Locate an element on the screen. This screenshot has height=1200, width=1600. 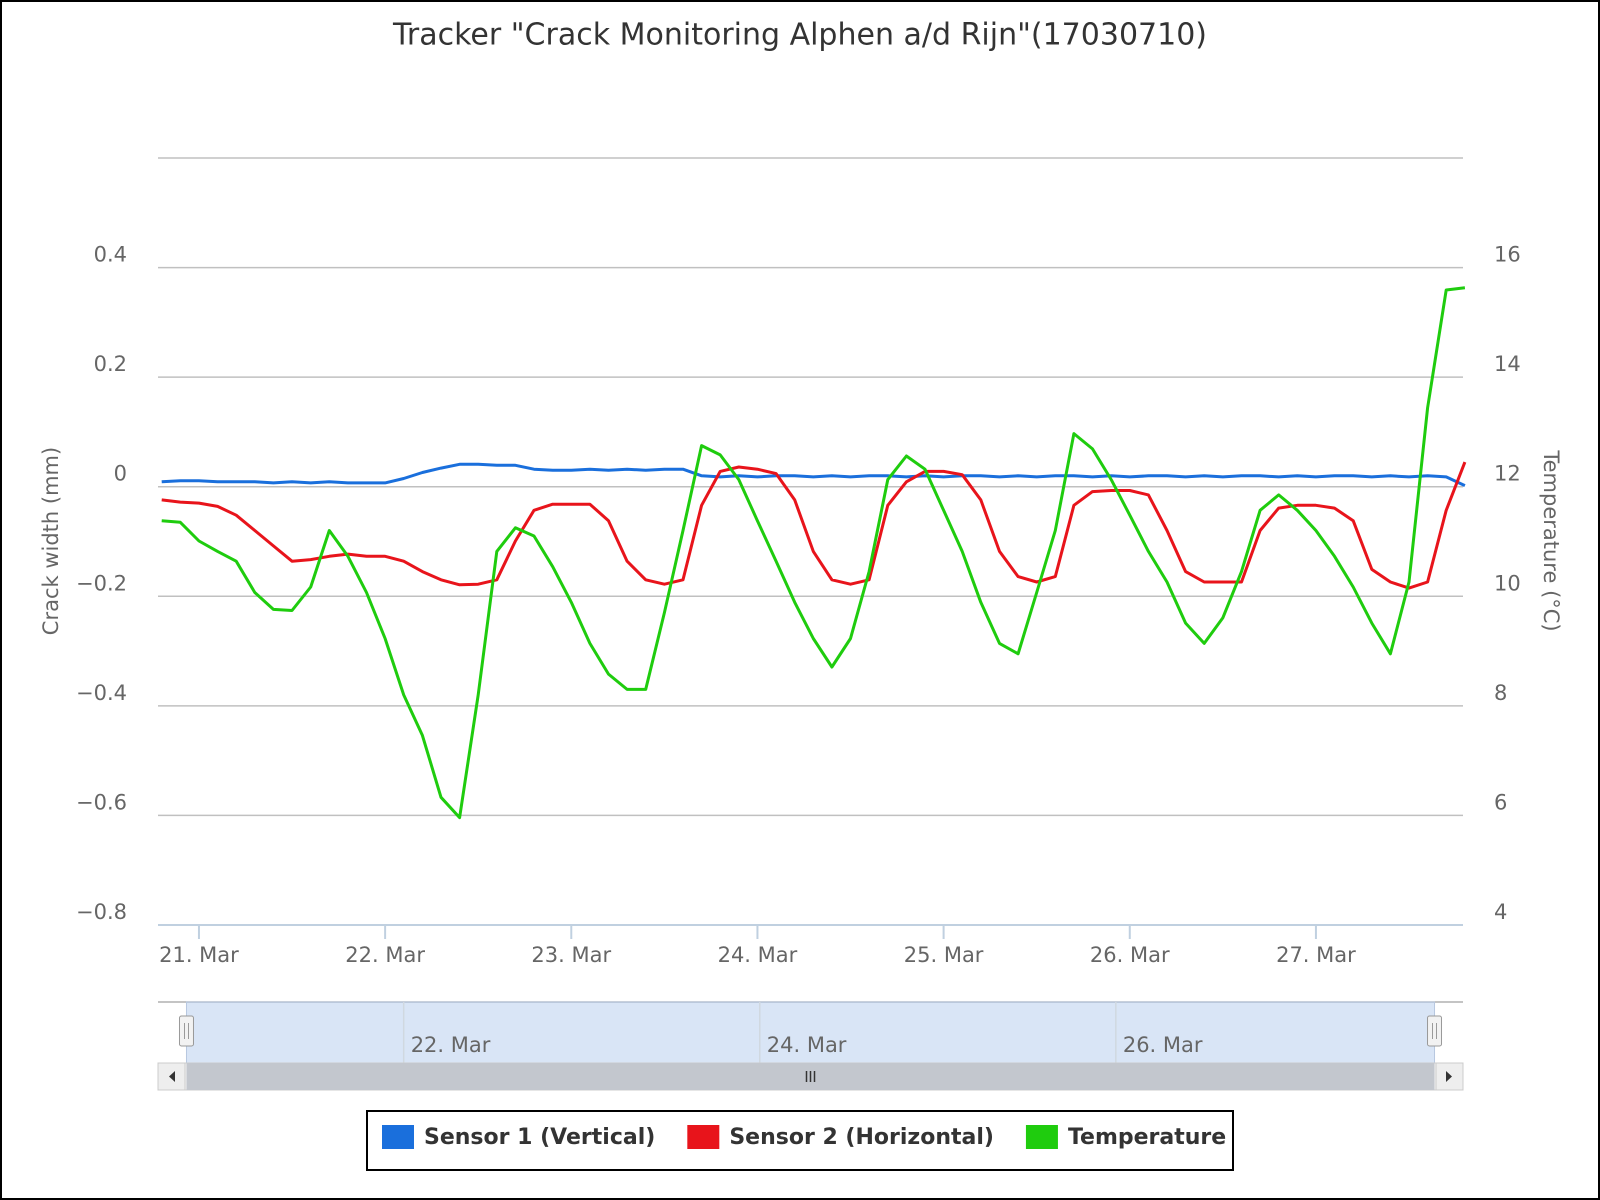
y-tick-label: −0.4 is located at coordinates (101, 693).